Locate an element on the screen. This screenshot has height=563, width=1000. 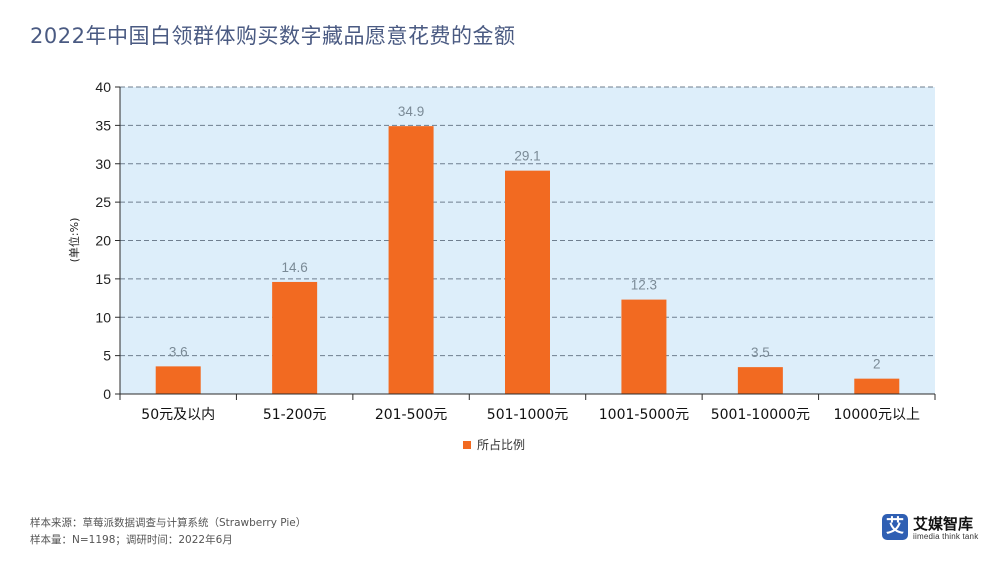
y-tick-label: 20 is located at coordinates (103, 241).